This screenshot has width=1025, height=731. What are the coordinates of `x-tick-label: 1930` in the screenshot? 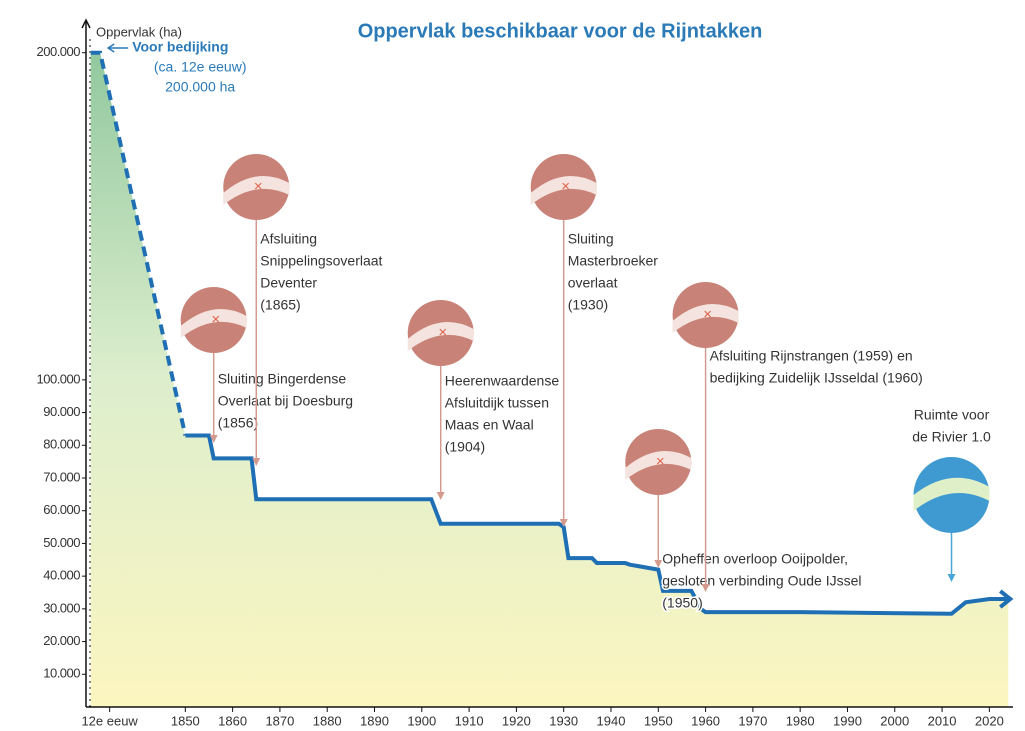 It's located at (563, 720).